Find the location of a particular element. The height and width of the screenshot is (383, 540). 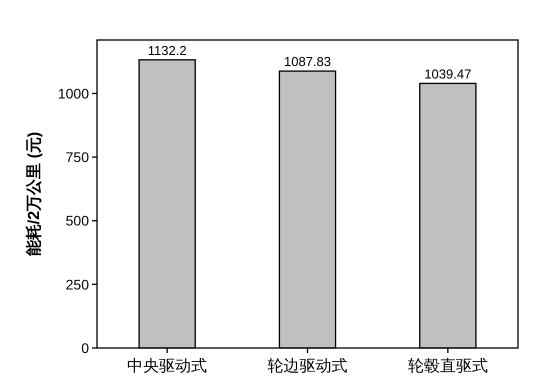

y-tick-label: 1000 is located at coordinates (74, 93).